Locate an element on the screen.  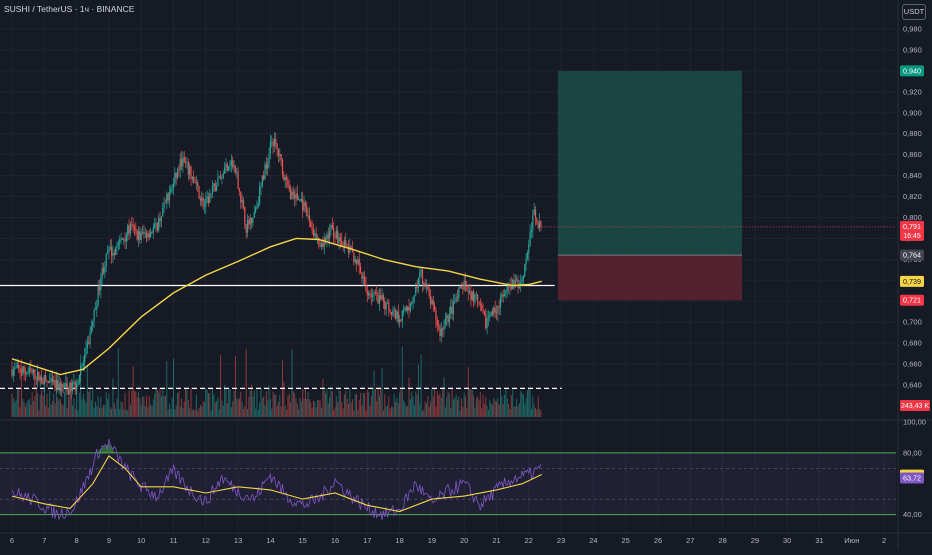
time-tick-label: 26 is located at coordinates (658, 540).